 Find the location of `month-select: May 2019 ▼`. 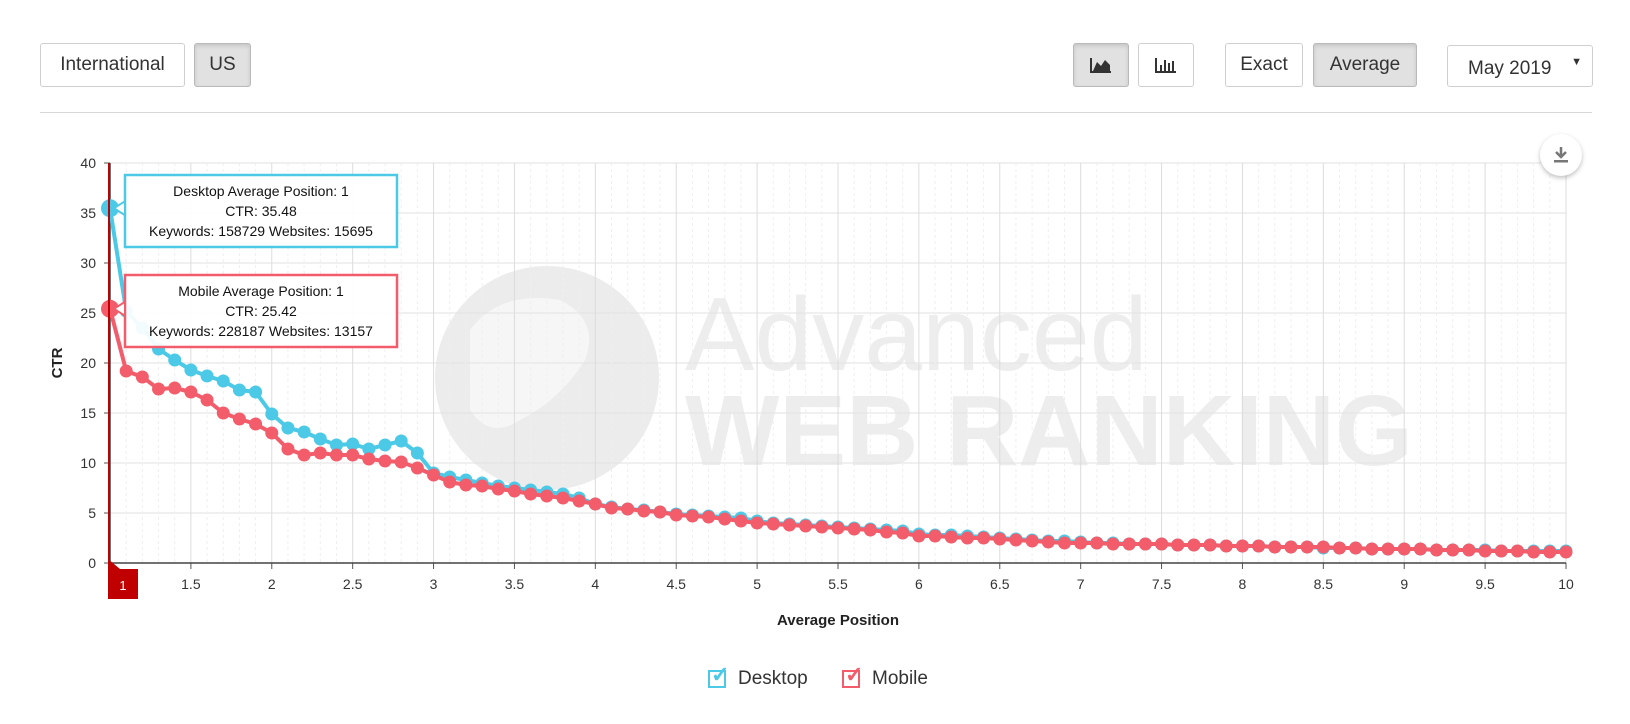

month-select: May 2019 ▼ is located at coordinates (1520, 66).